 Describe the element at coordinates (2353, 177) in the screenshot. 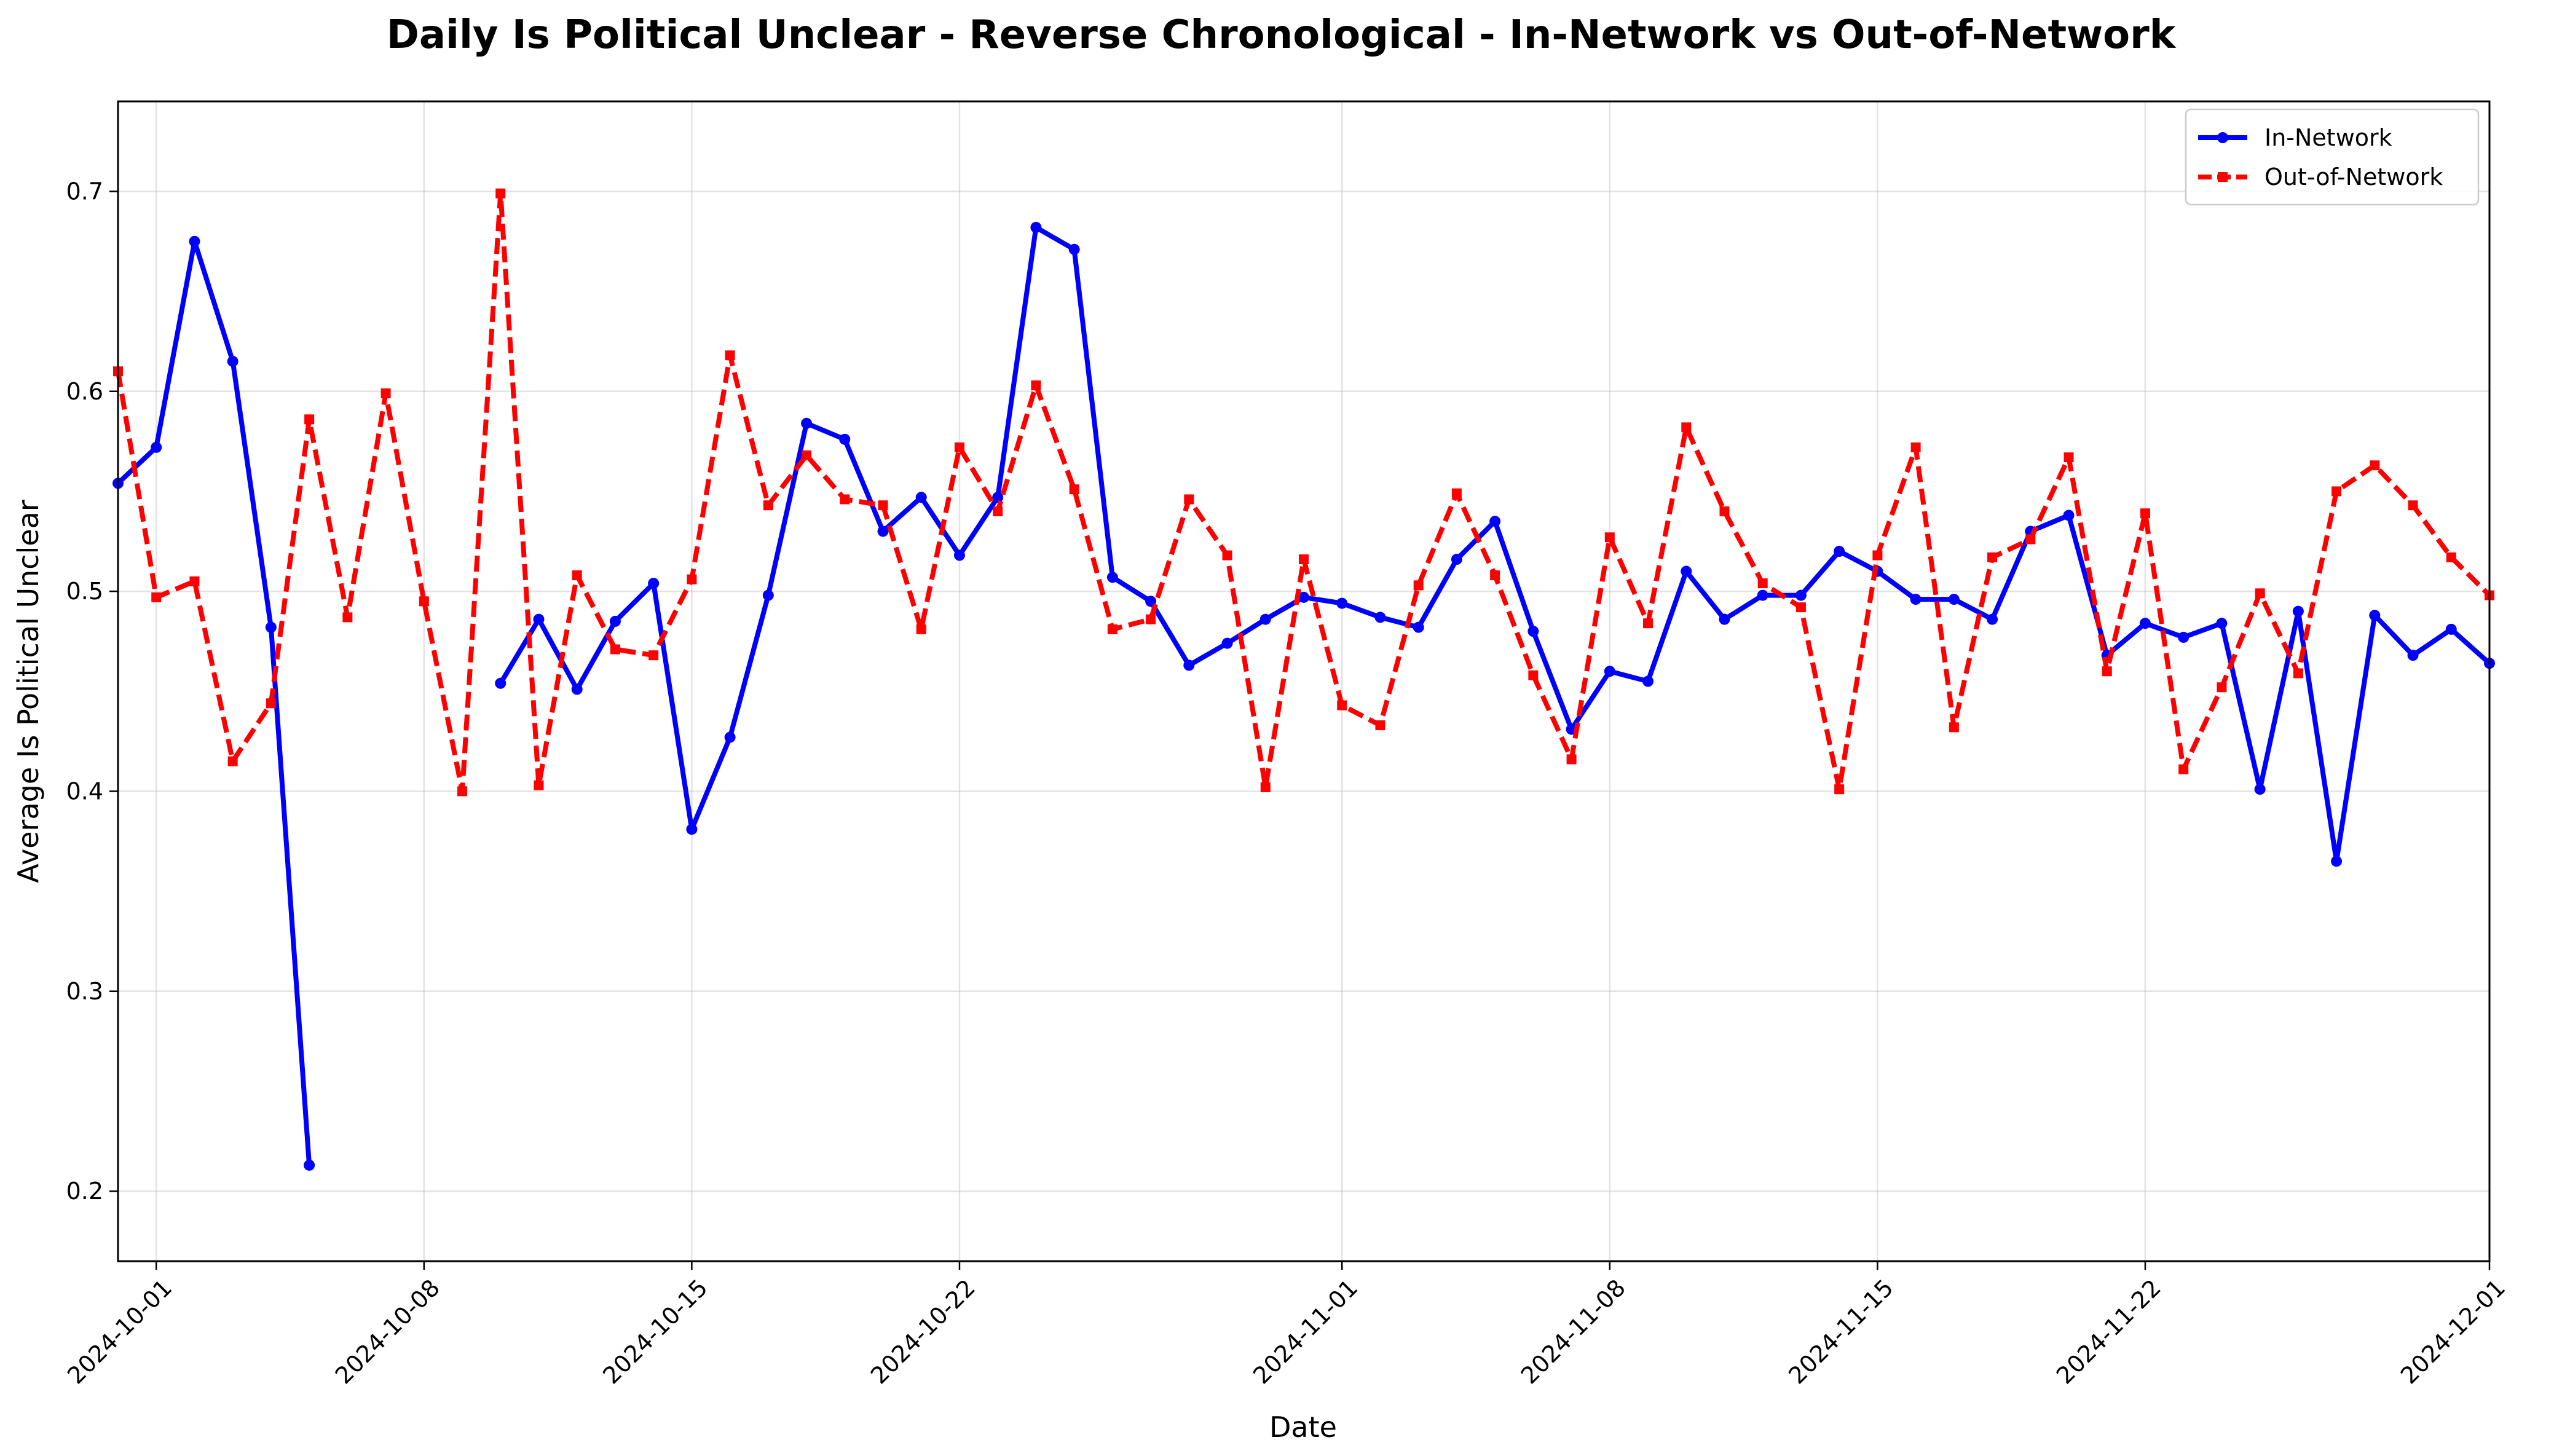

I see `legend-out-of-network-label: Out-of-Network` at that location.